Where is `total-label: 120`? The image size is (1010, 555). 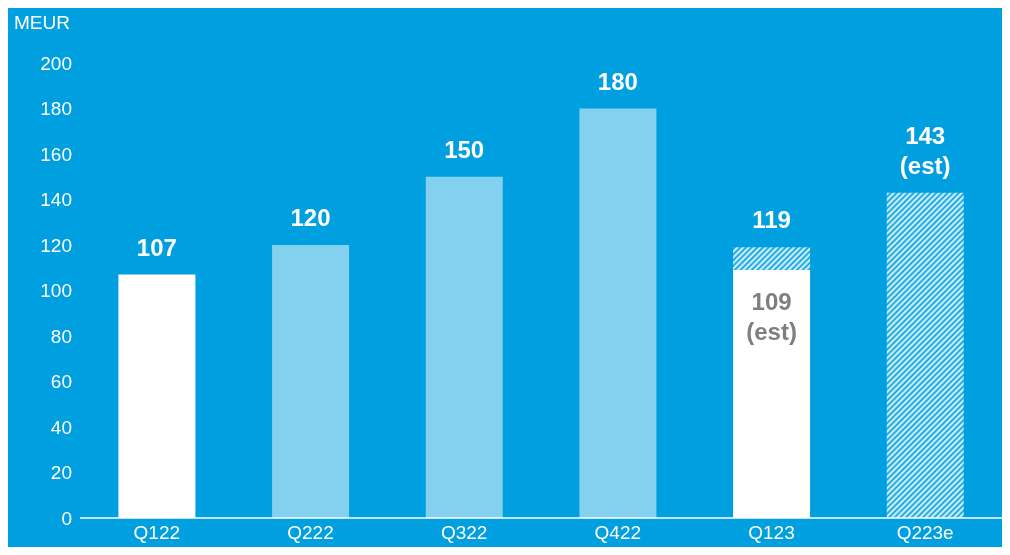
total-label: 120 is located at coordinates (310, 218).